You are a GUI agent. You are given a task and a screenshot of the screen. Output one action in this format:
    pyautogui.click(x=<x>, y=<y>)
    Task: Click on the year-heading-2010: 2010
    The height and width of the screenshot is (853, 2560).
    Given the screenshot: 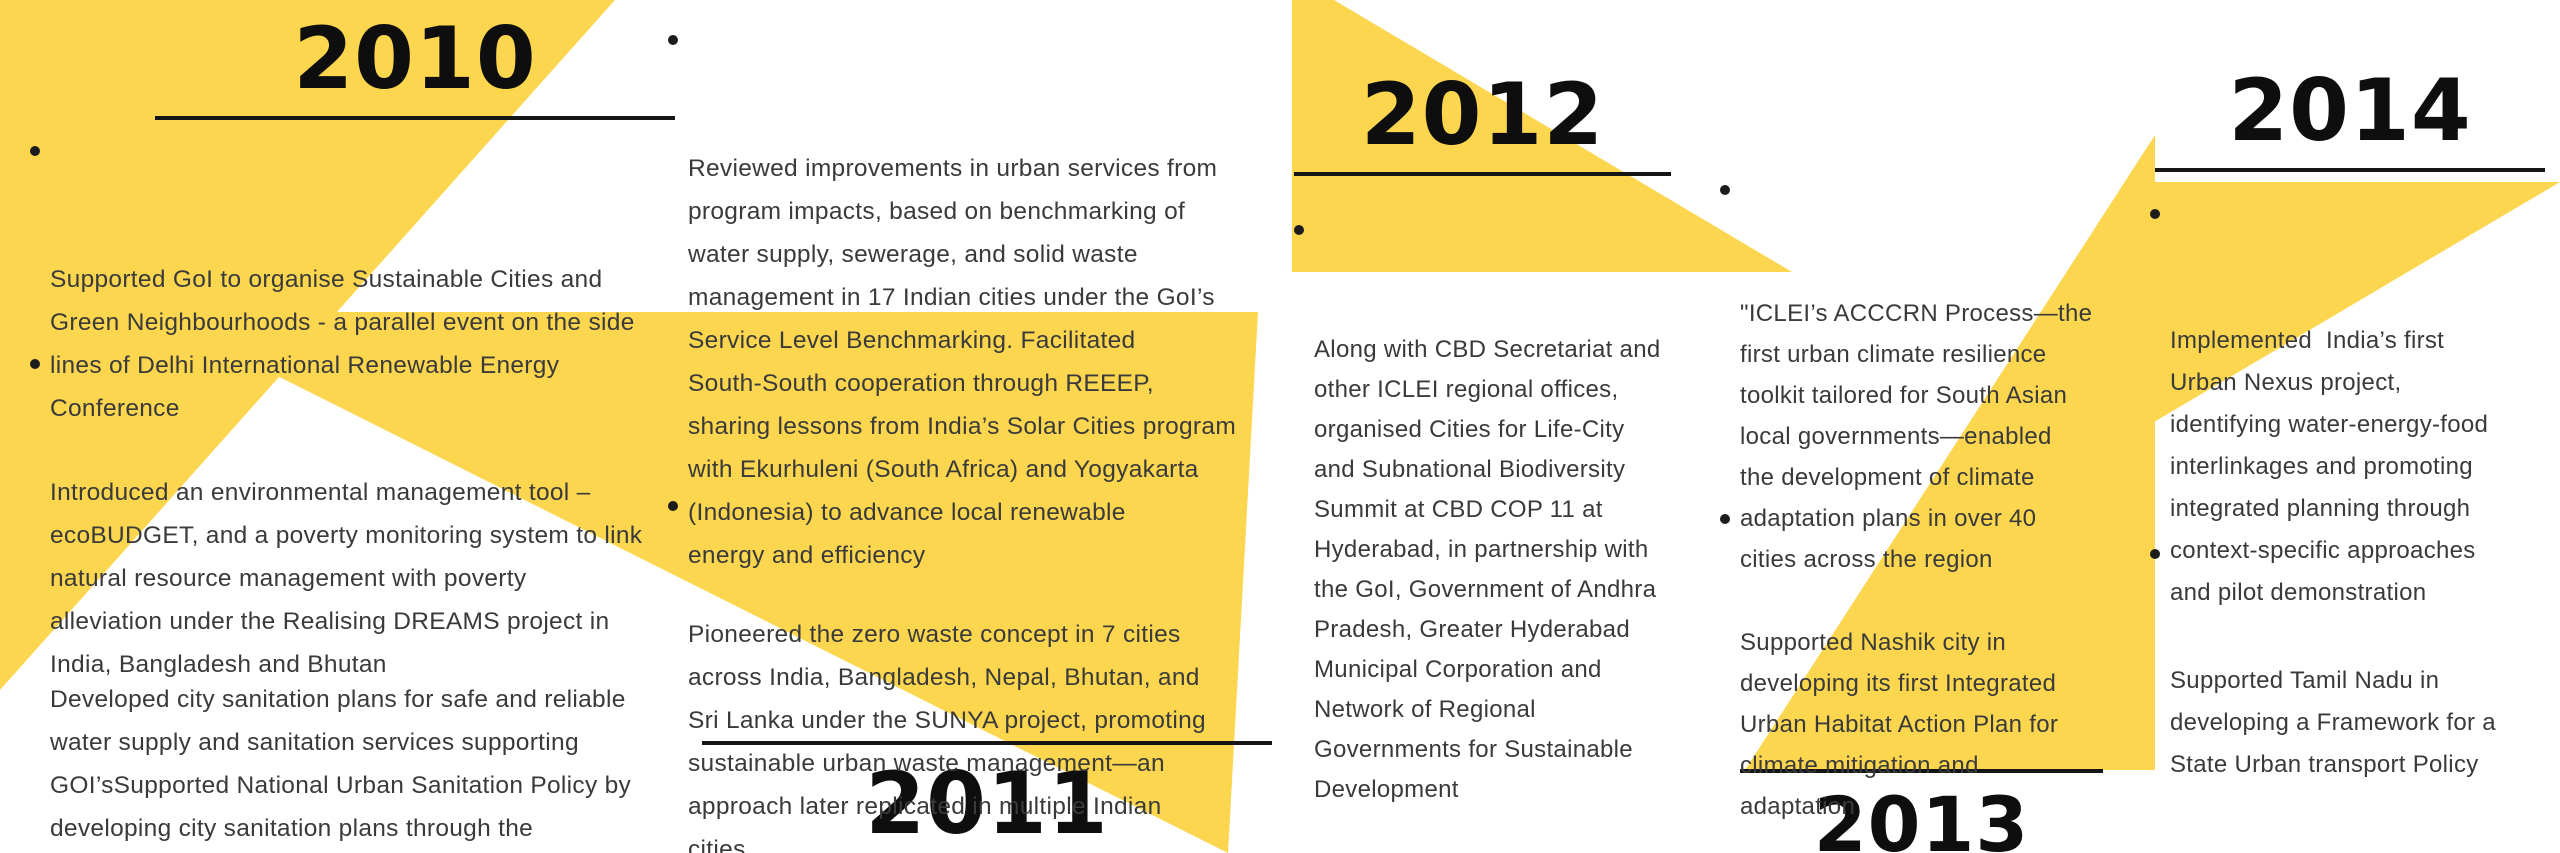 What is the action you would take?
    pyautogui.click(x=415, y=65)
    